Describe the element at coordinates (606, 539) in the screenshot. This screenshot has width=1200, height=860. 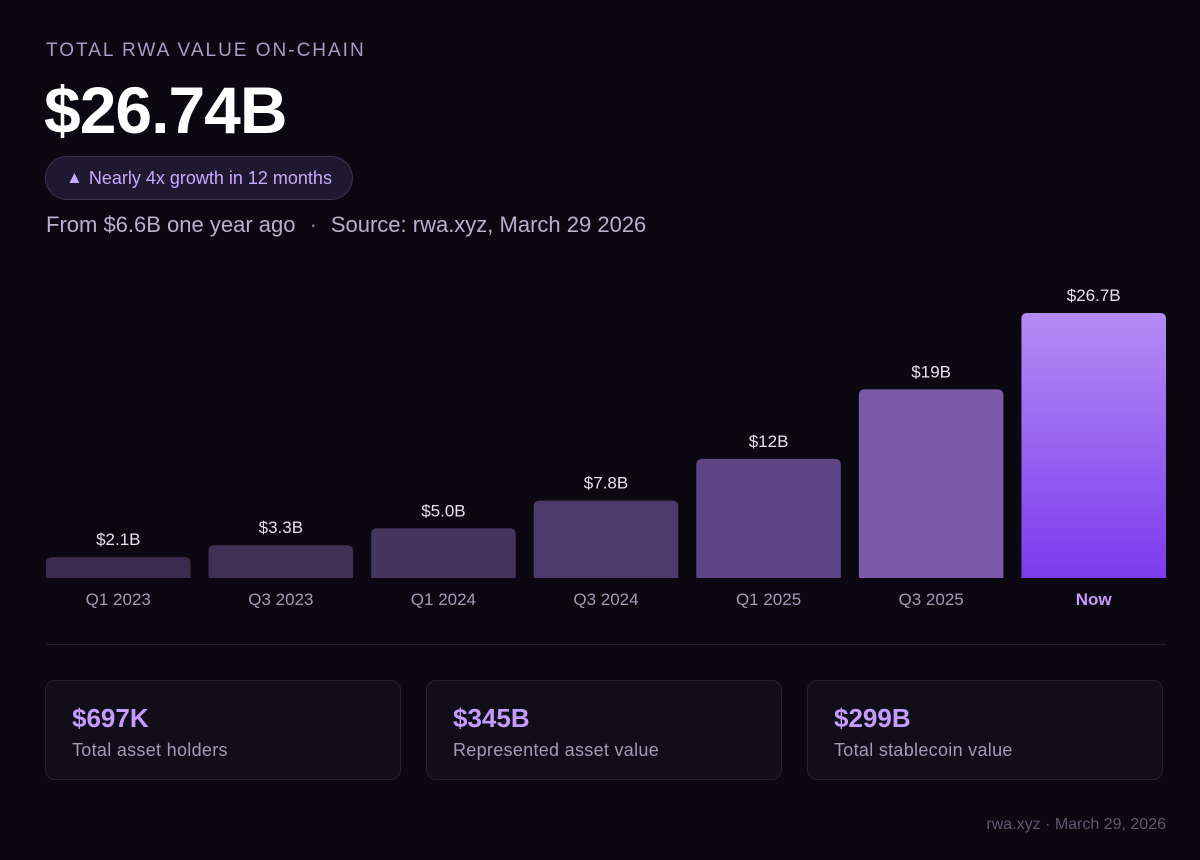
I see `bar-q3-2024` at that location.